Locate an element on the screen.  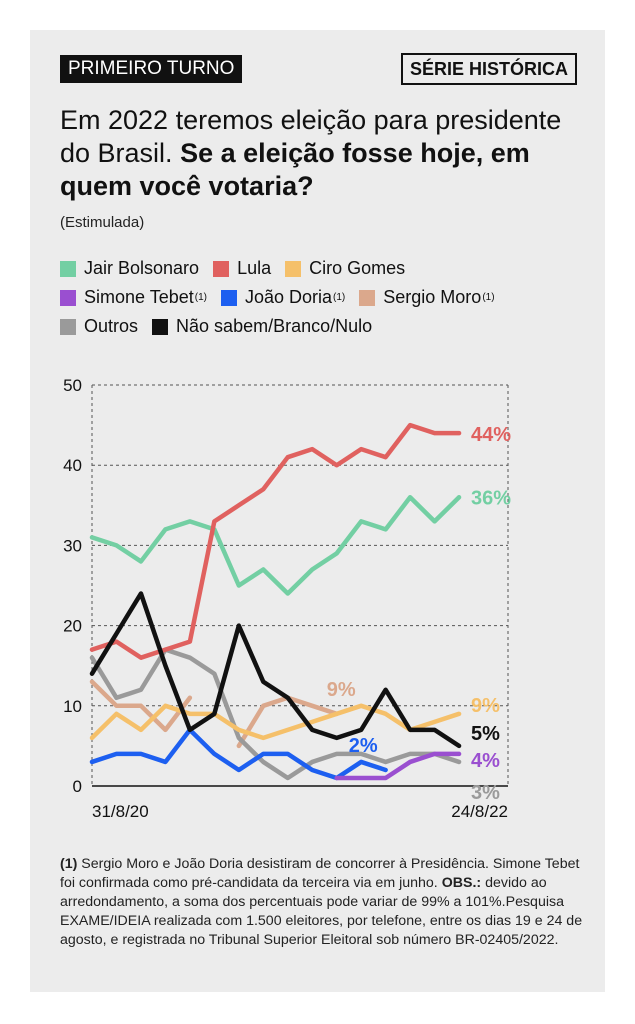
series-end-label: 5% is located at coordinates (485, 734).